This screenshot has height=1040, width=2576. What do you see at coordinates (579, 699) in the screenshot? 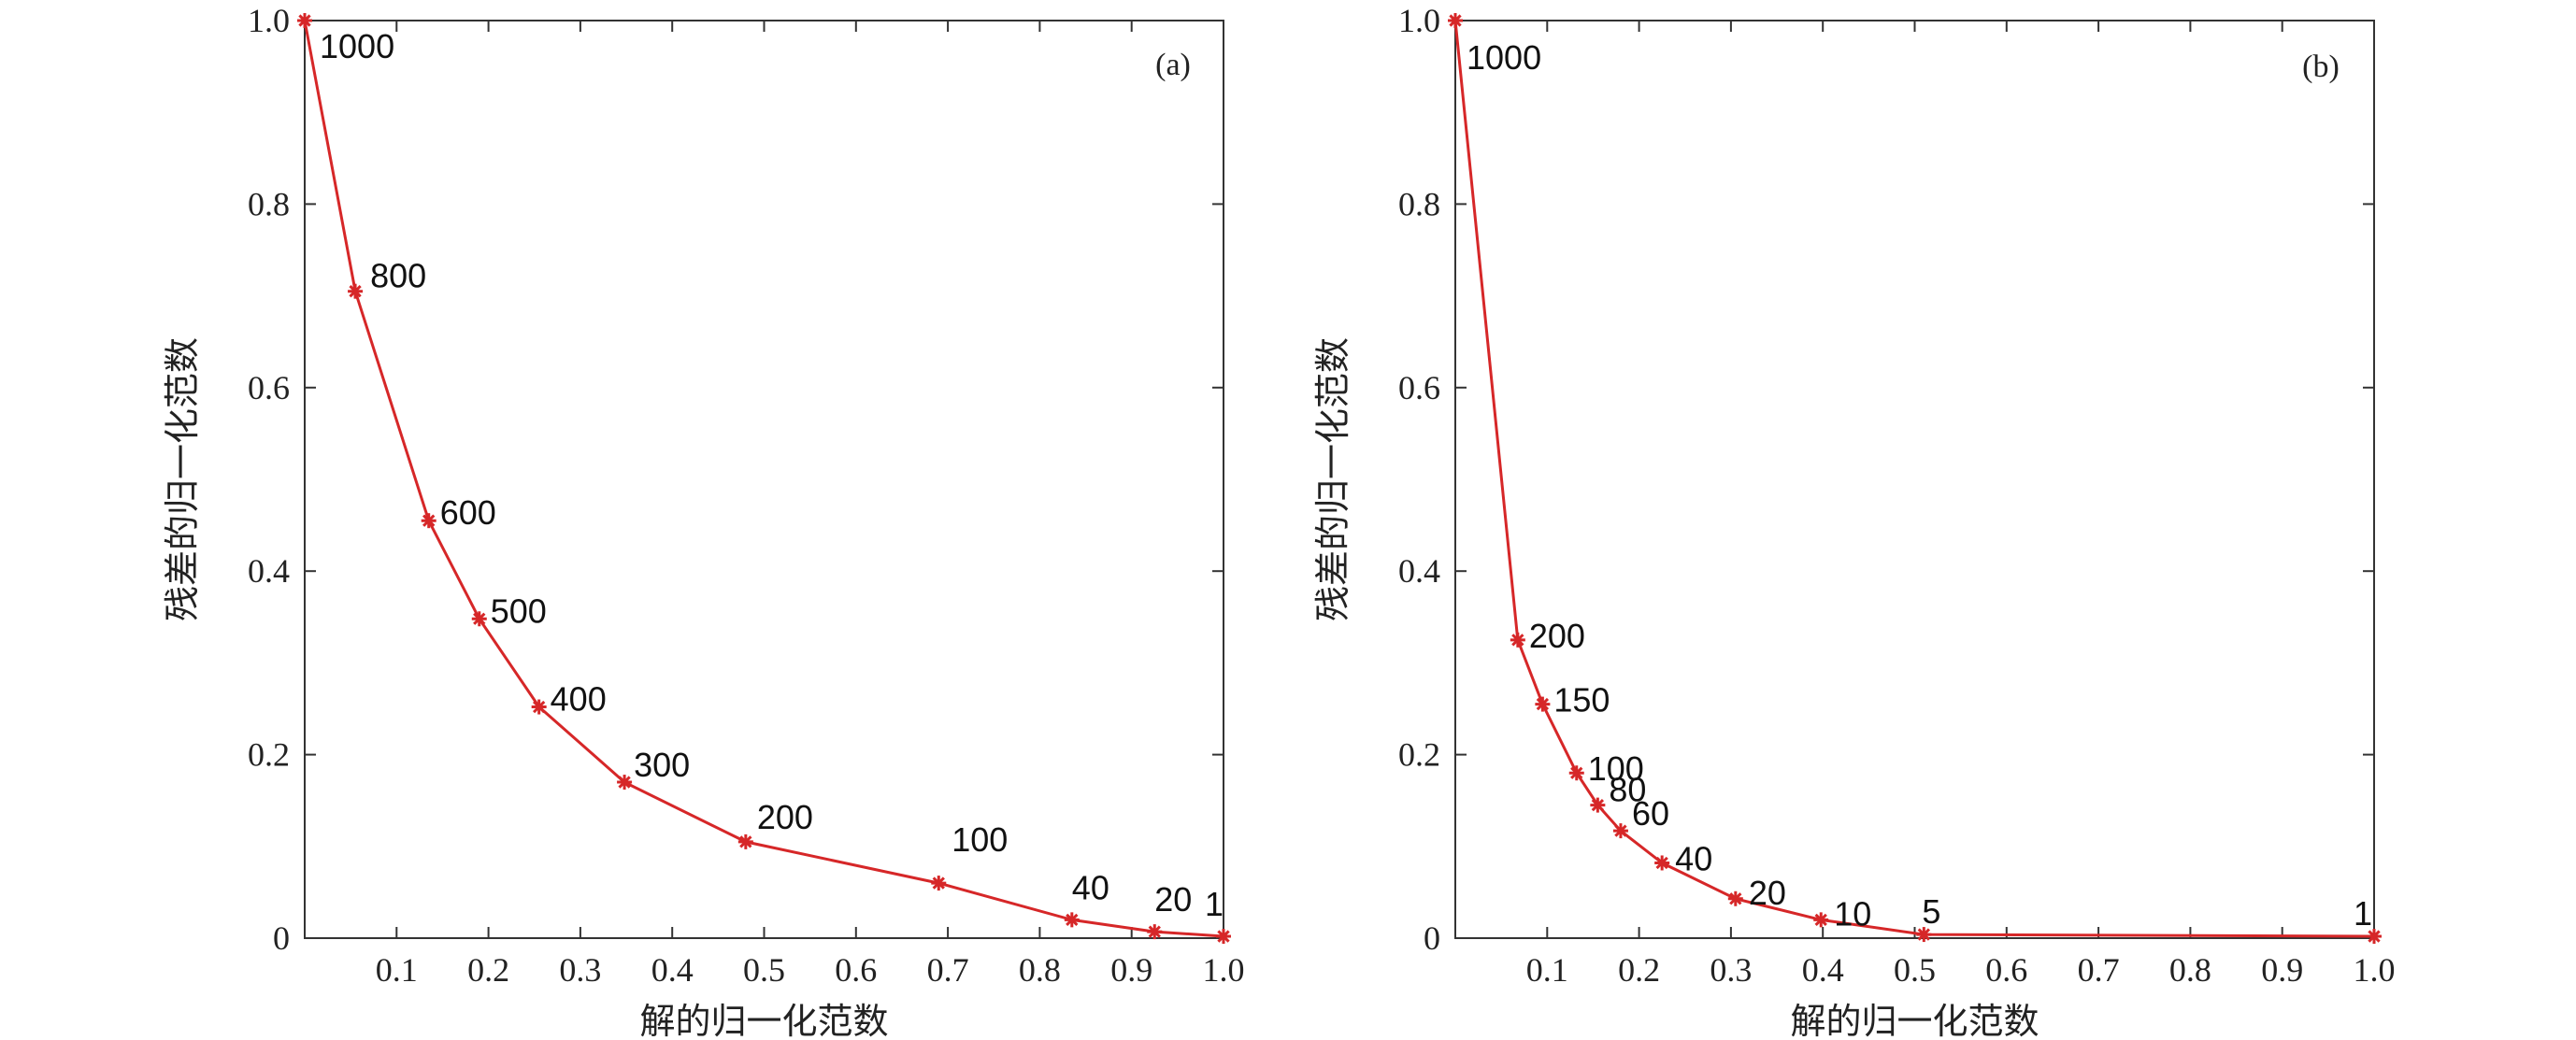
I see `data-label: 400` at bounding box center [579, 699].